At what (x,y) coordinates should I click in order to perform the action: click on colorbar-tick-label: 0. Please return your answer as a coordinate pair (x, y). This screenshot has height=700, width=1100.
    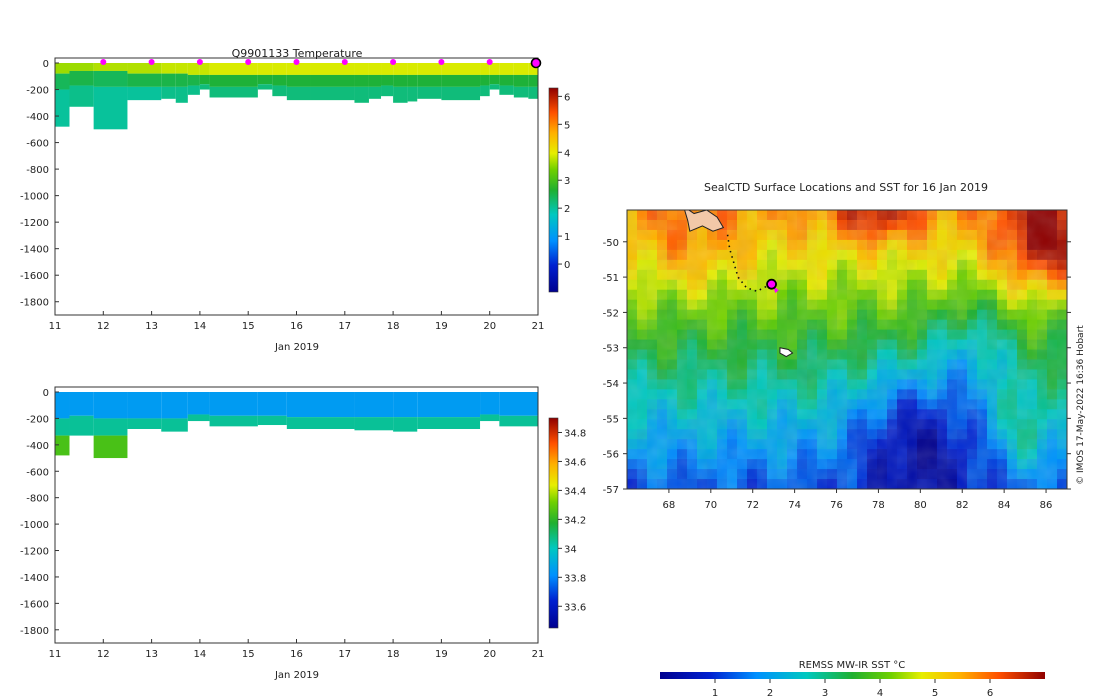
    Looking at the image, I should click on (567, 265).